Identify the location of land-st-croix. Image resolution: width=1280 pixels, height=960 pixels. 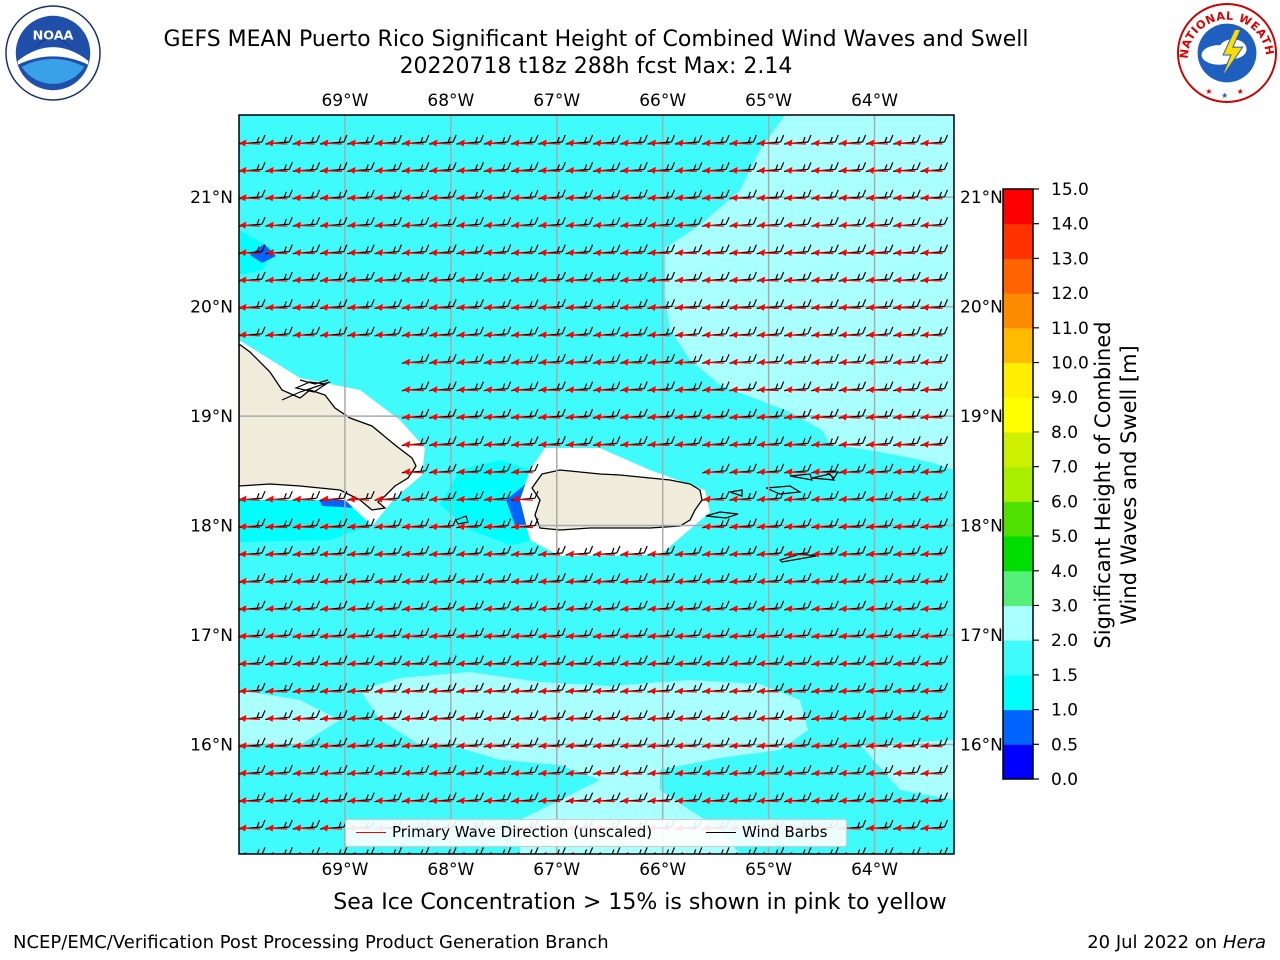
(797, 558).